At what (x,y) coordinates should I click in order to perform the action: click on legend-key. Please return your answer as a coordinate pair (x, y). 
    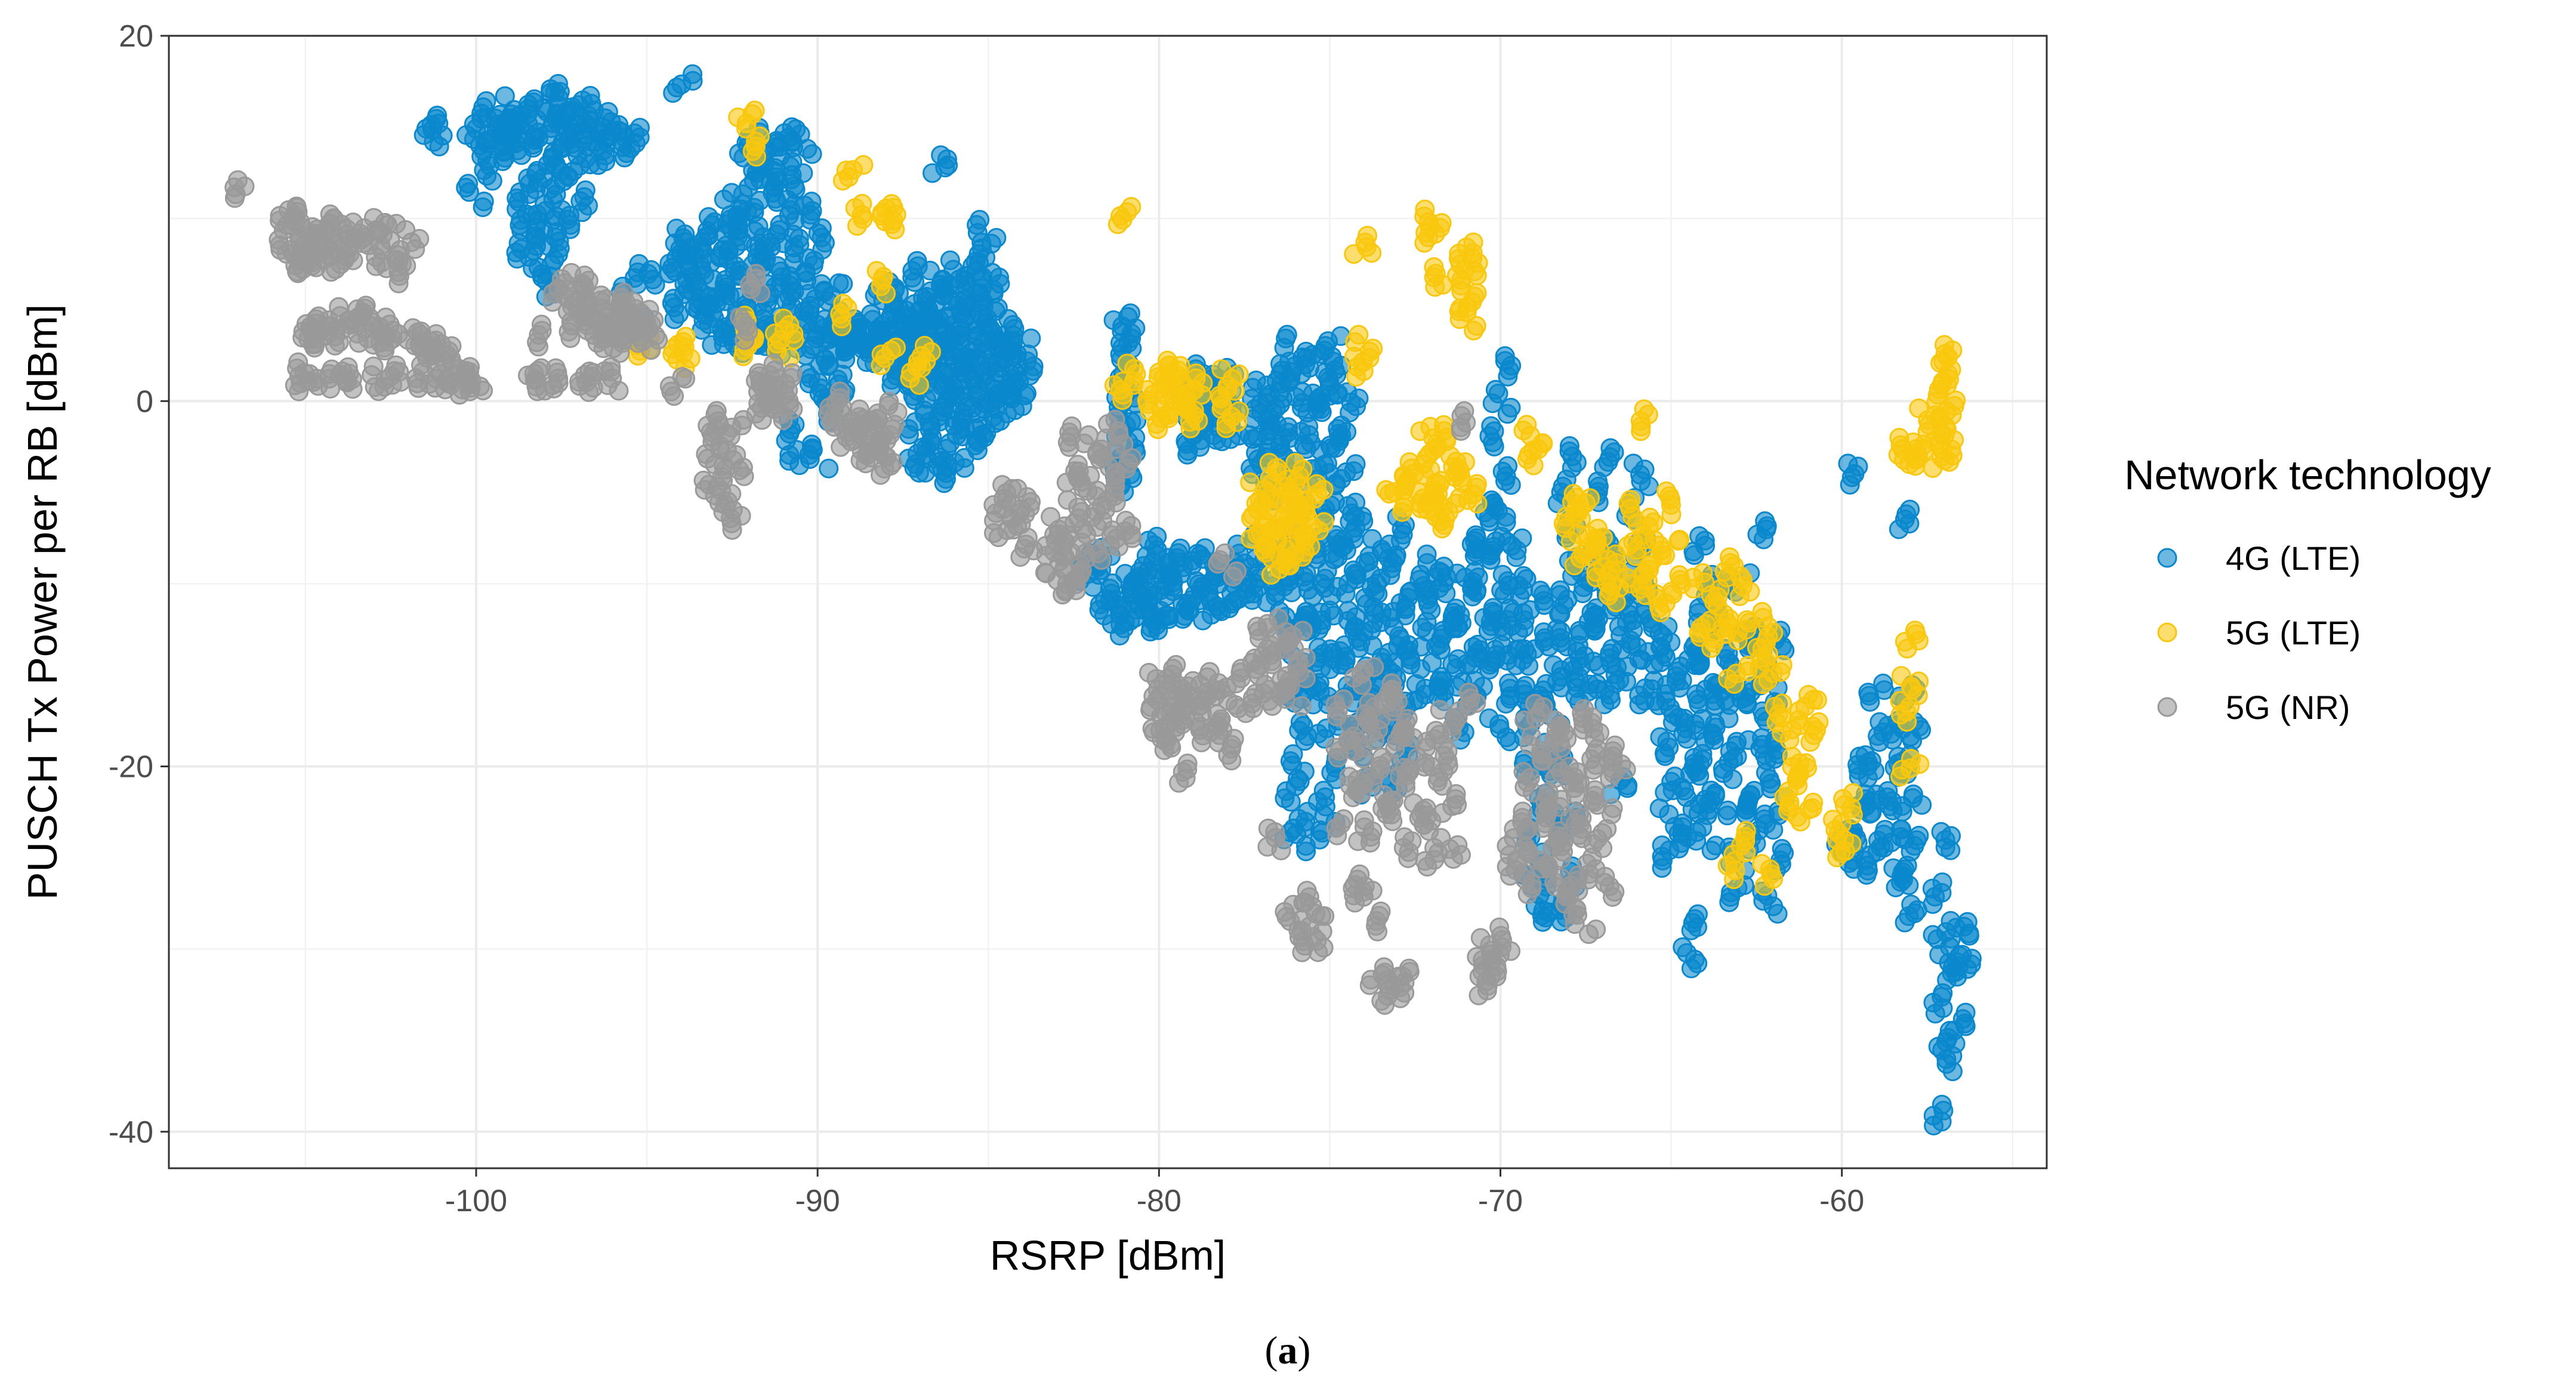
    Looking at the image, I should click on (2167, 558).